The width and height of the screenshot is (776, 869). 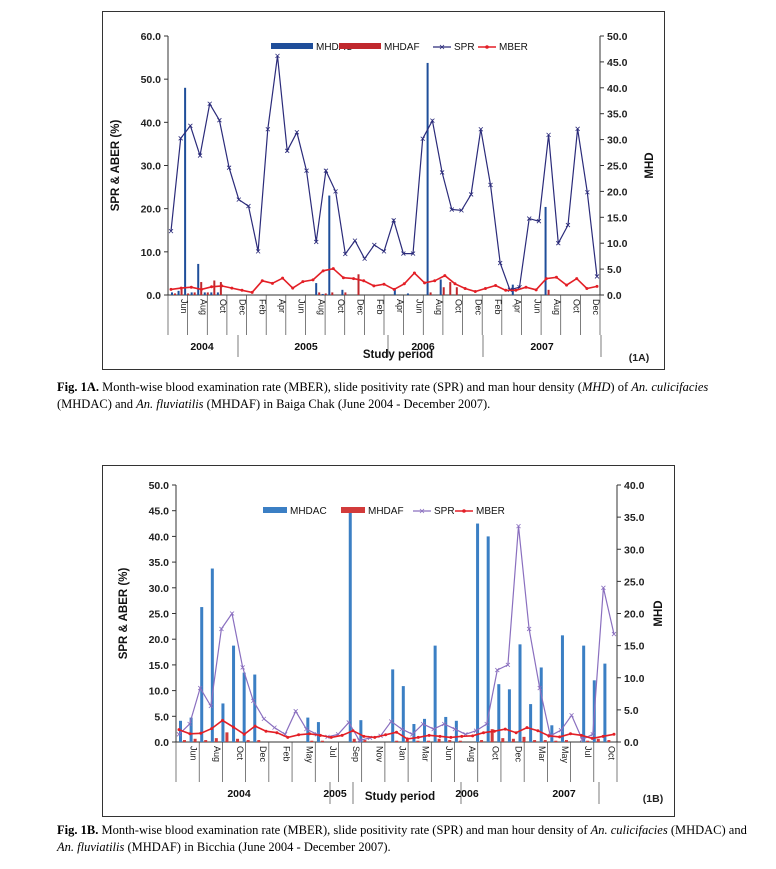 I want to click on y-tick-label: 50.0, so click(x=159, y=486).